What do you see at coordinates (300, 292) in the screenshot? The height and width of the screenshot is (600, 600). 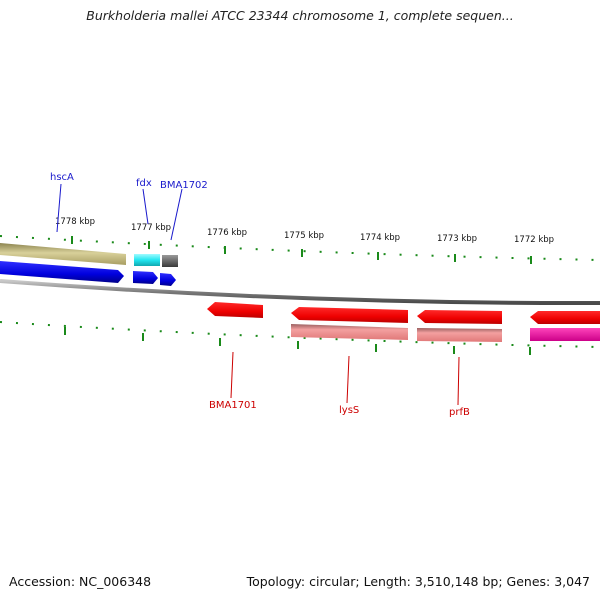 I see `genome-backbone` at bounding box center [300, 292].